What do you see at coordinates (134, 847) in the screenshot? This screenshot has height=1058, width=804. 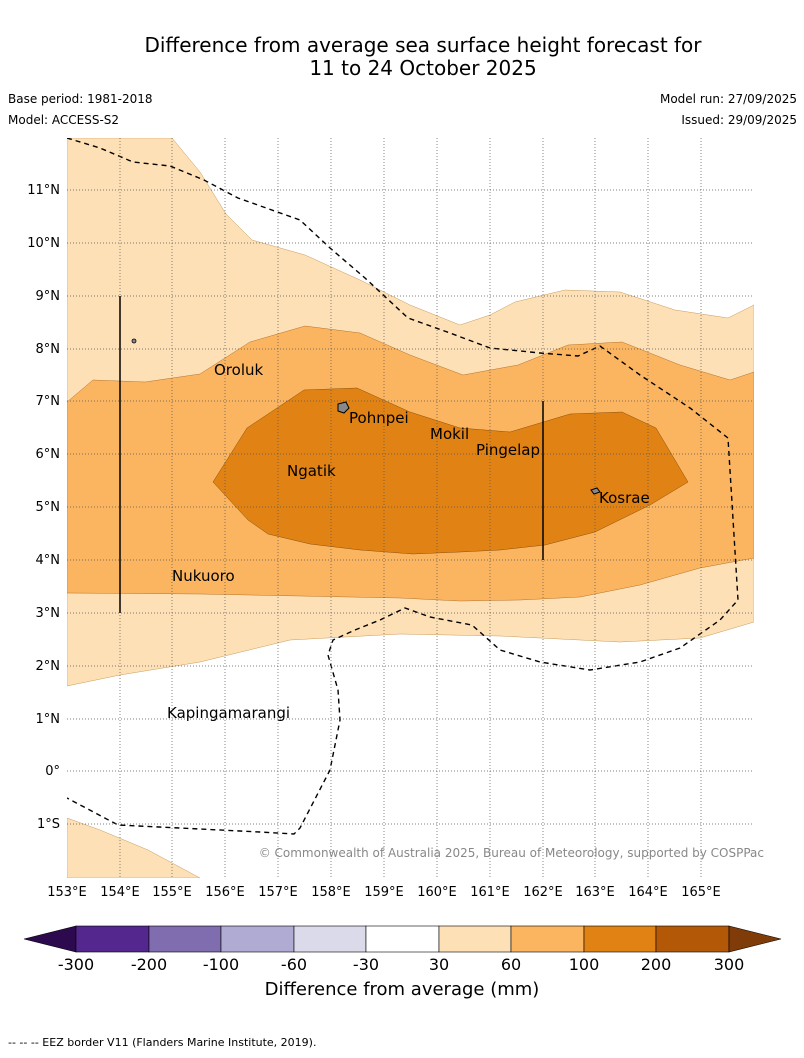 I see `band-30-60-south` at bounding box center [134, 847].